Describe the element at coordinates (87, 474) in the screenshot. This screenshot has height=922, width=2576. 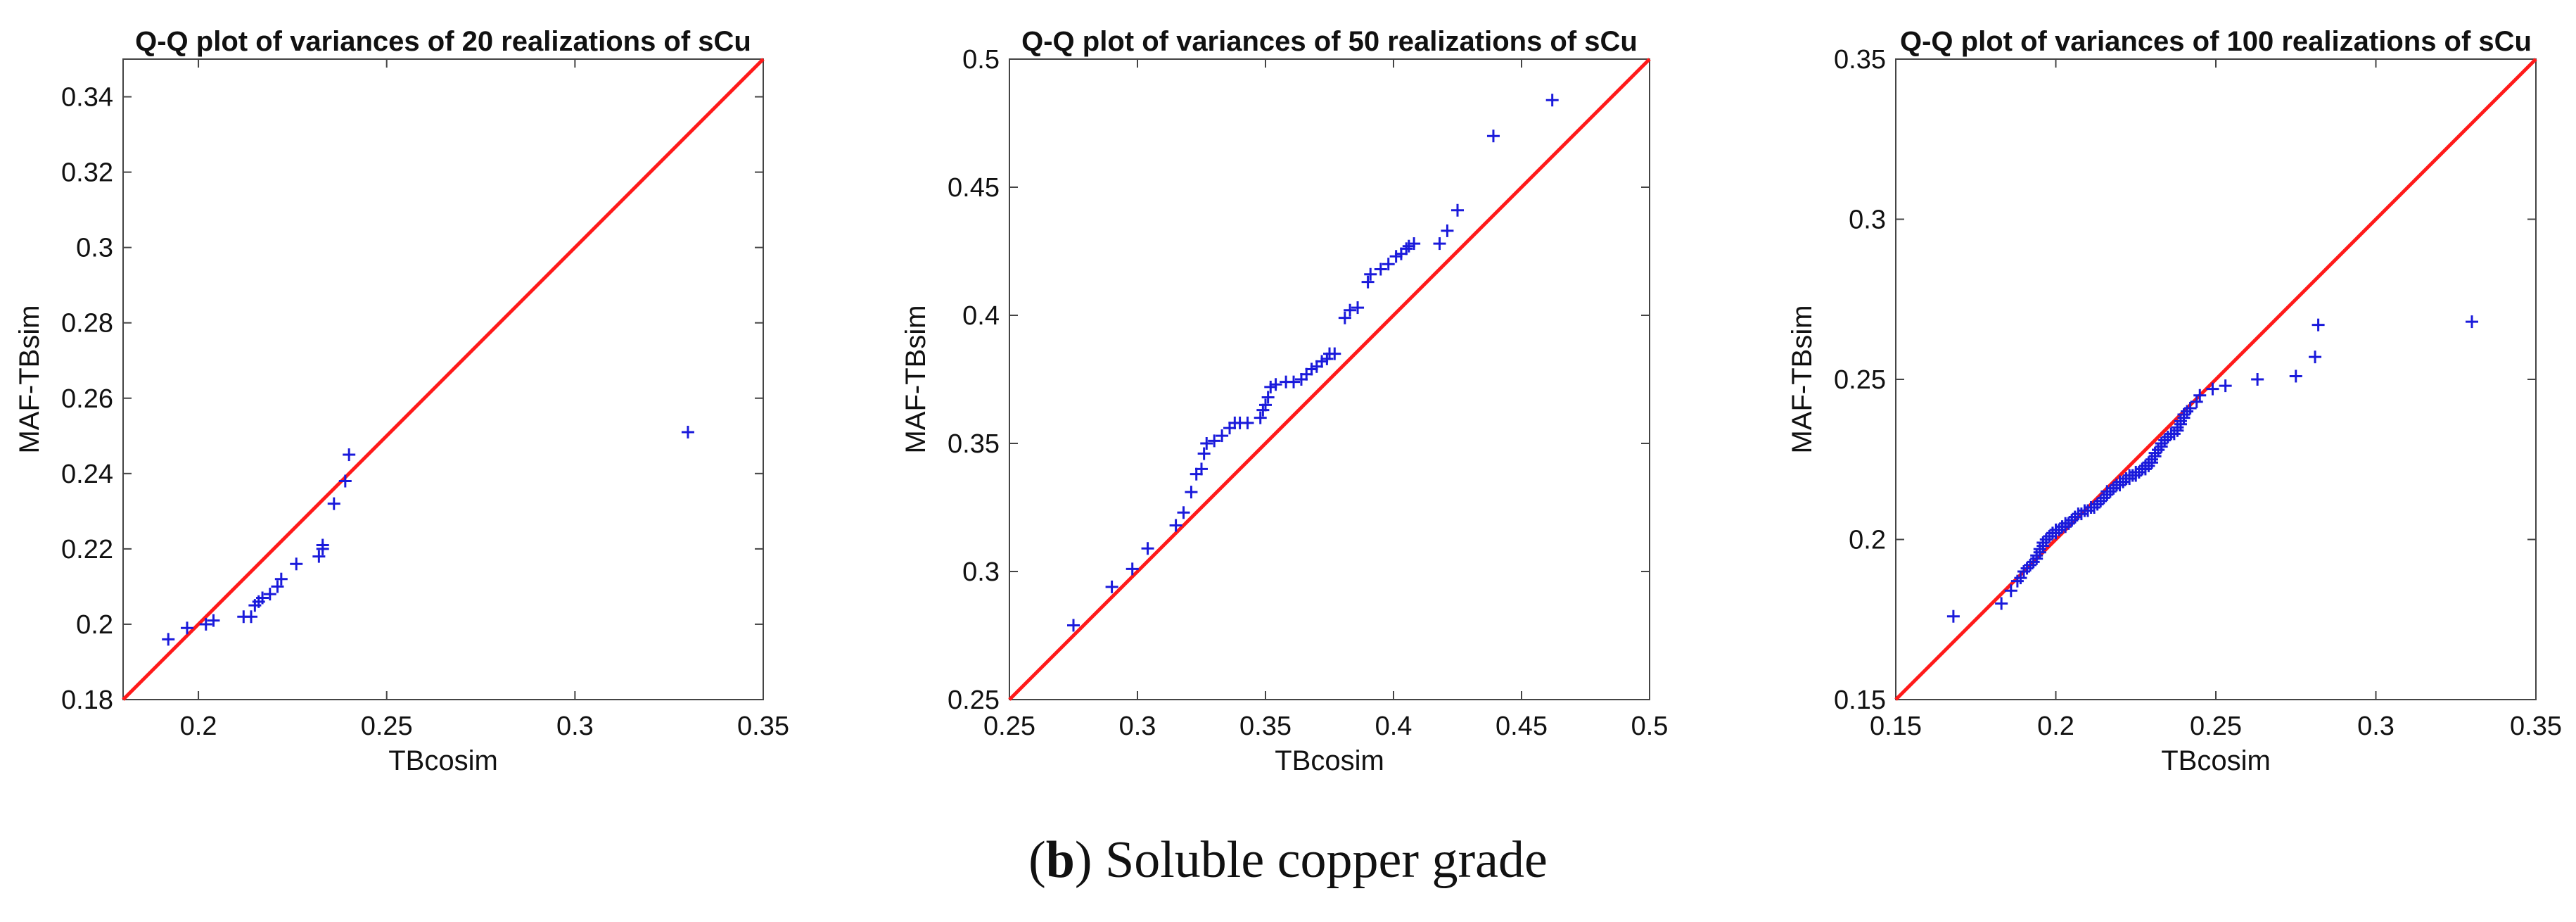
I see `y-tick-label: 0.24` at that location.